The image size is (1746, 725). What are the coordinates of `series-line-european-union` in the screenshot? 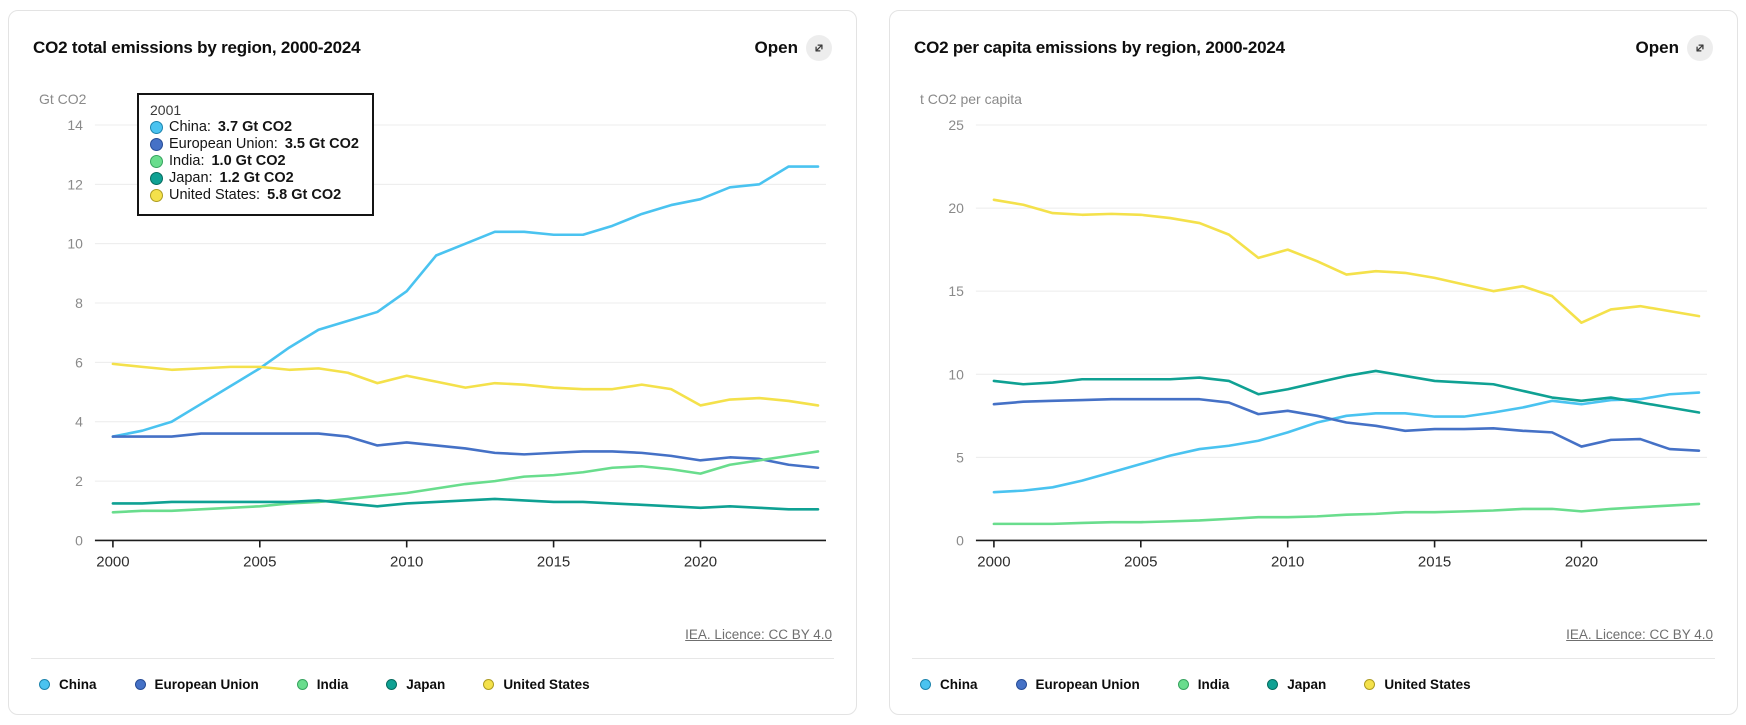 It's located at (1346, 424).